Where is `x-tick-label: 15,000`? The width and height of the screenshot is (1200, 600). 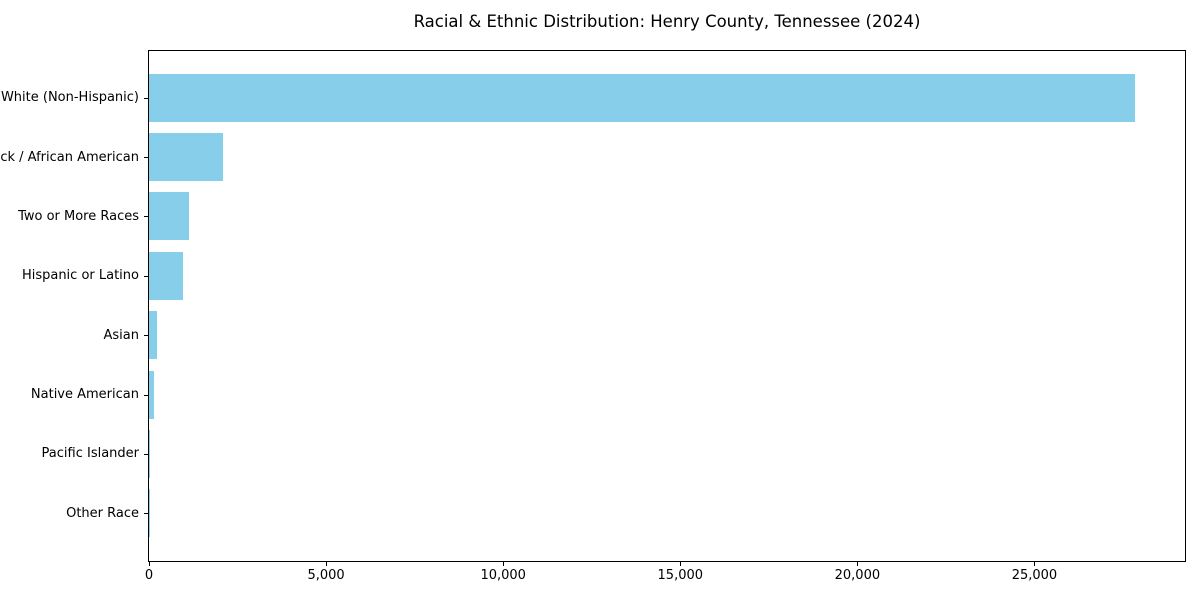 x-tick-label: 15,000 is located at coordinates (680, 575).